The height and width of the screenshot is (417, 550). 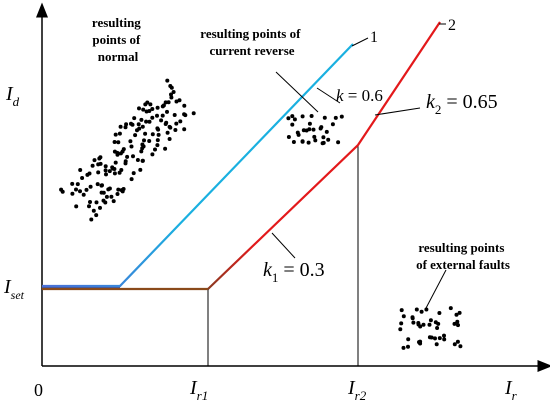 I want to click on normal-annotation: resulting points of normal, so click(x=118, y=39).